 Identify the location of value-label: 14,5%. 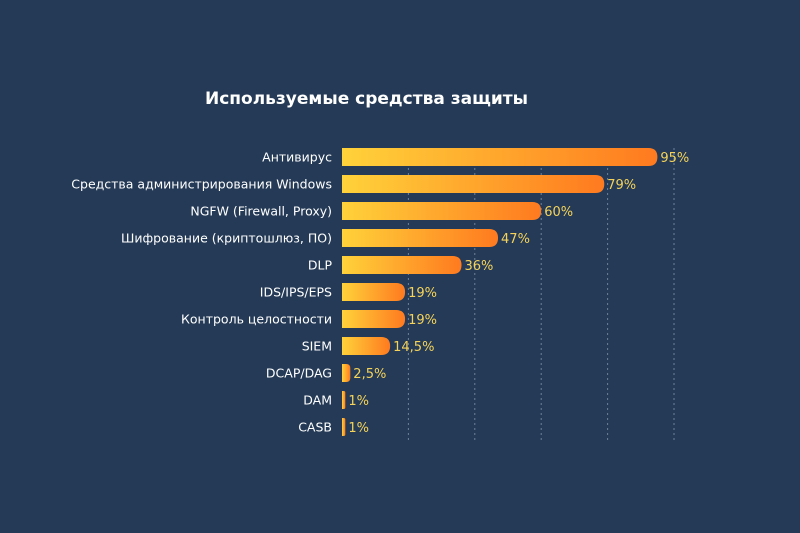
(413, 347).